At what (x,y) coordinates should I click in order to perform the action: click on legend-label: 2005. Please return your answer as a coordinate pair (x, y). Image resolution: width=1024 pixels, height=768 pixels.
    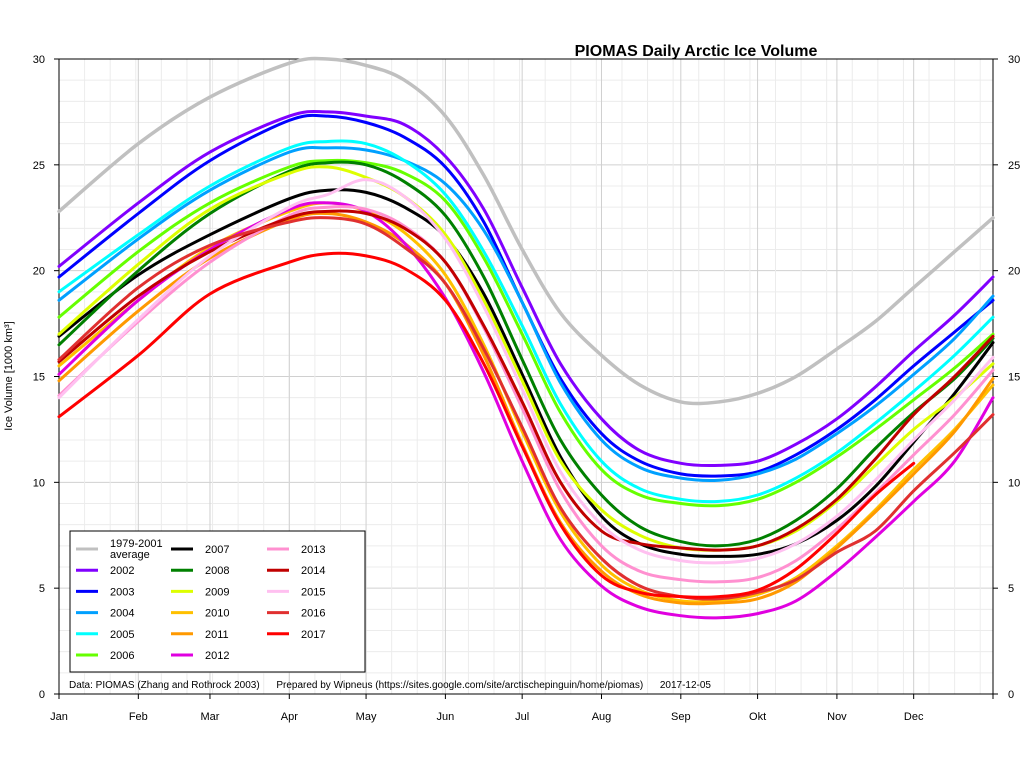
    Looking at the image, I should click on (122, 635).